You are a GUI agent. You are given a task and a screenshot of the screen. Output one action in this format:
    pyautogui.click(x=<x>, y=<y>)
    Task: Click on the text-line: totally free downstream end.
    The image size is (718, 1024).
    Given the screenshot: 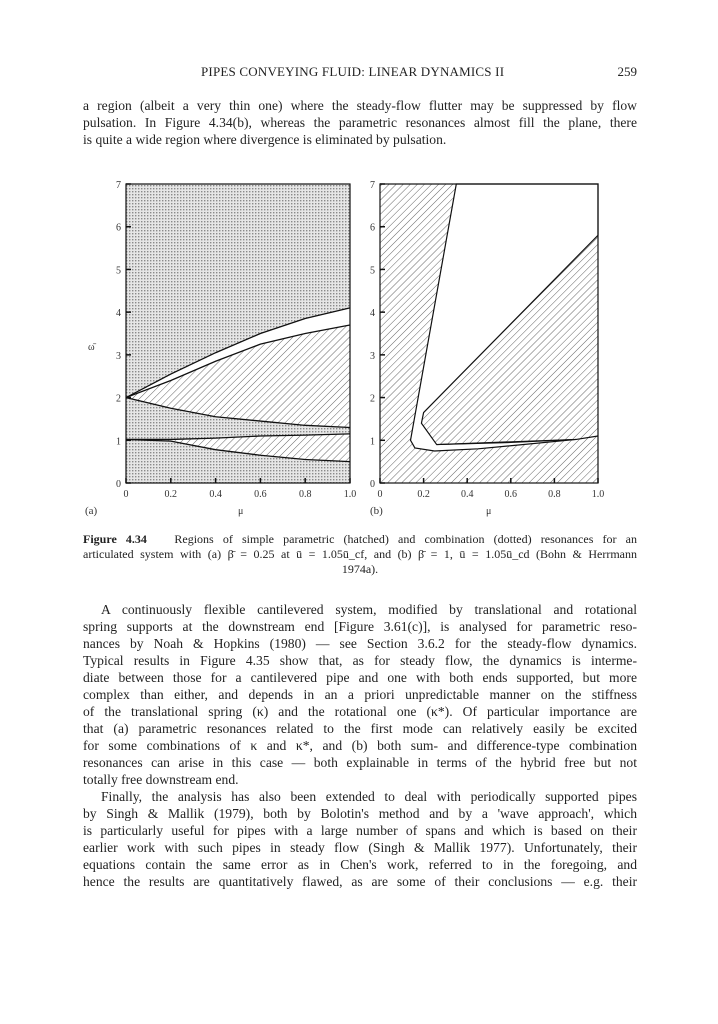 What is the action you would take?
    pyautogui.click(x=161, y=779)
    